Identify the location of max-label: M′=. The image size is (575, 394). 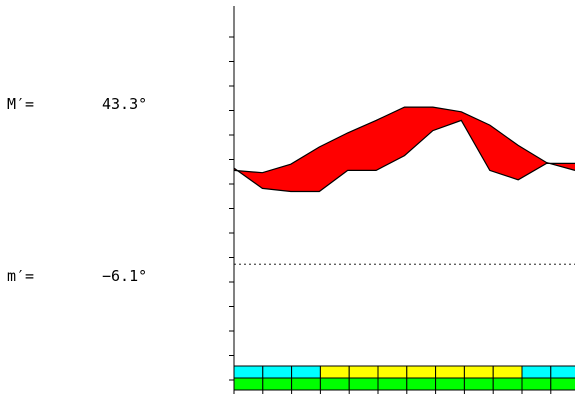
(21, 104).